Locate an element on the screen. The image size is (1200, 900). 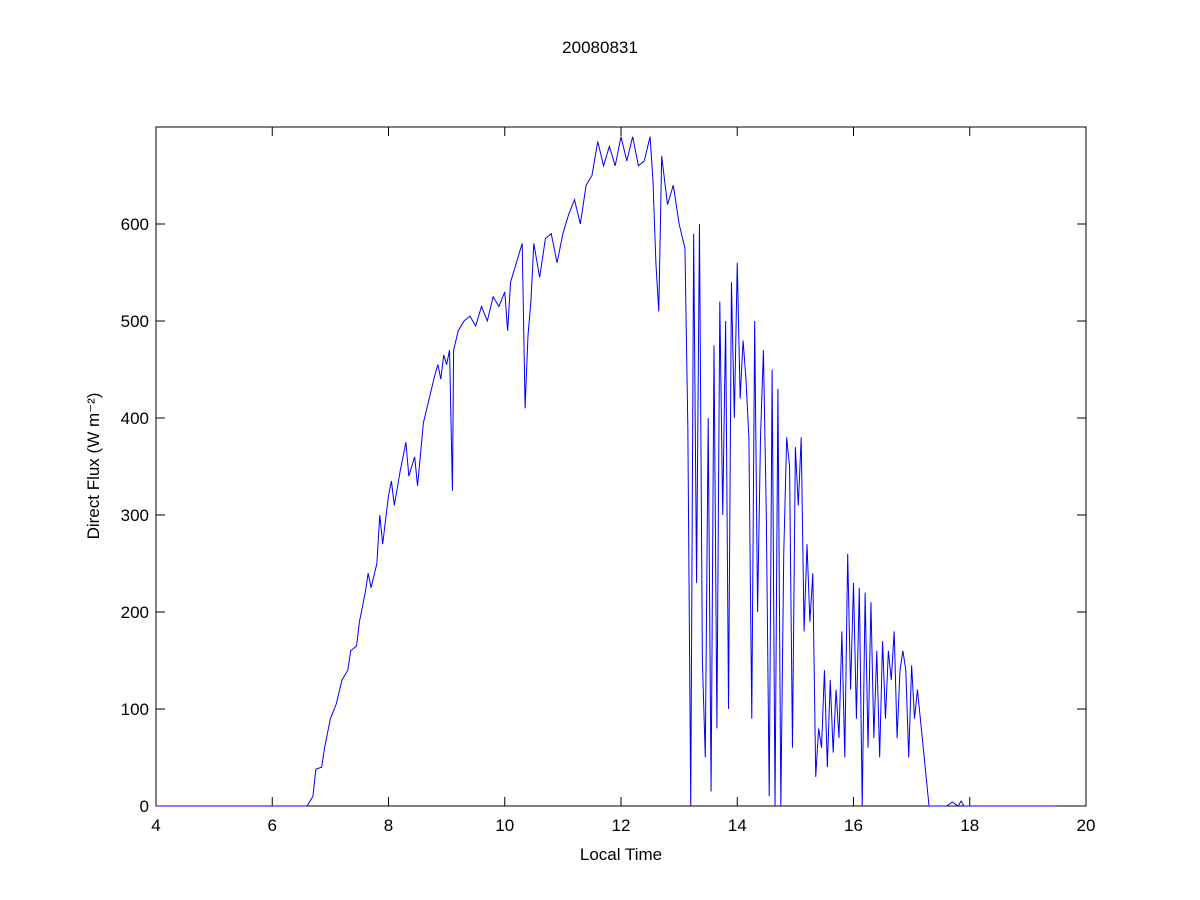
y-tick-label: 400 is located at coordinates (135, 418).